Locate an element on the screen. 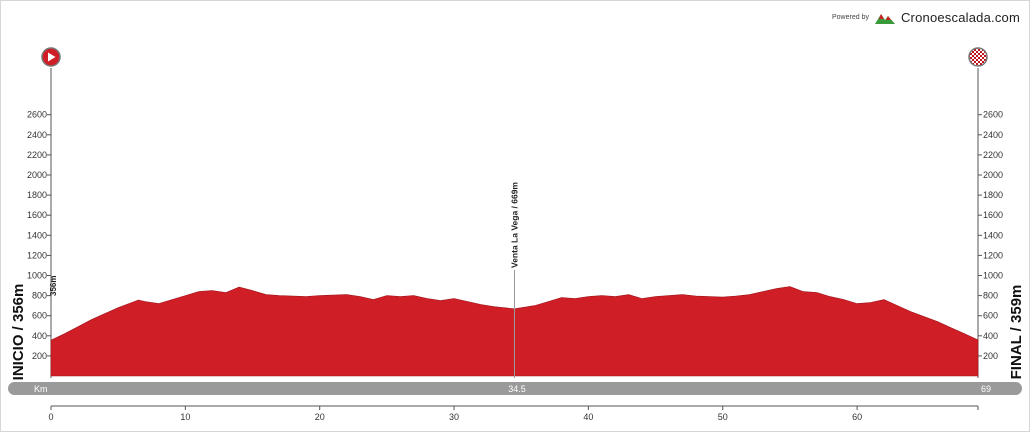 Image resolution: width=1030 pixels, height=432 pixels. y-tick-label-left: 1600 is located at coordinates (37, 215).